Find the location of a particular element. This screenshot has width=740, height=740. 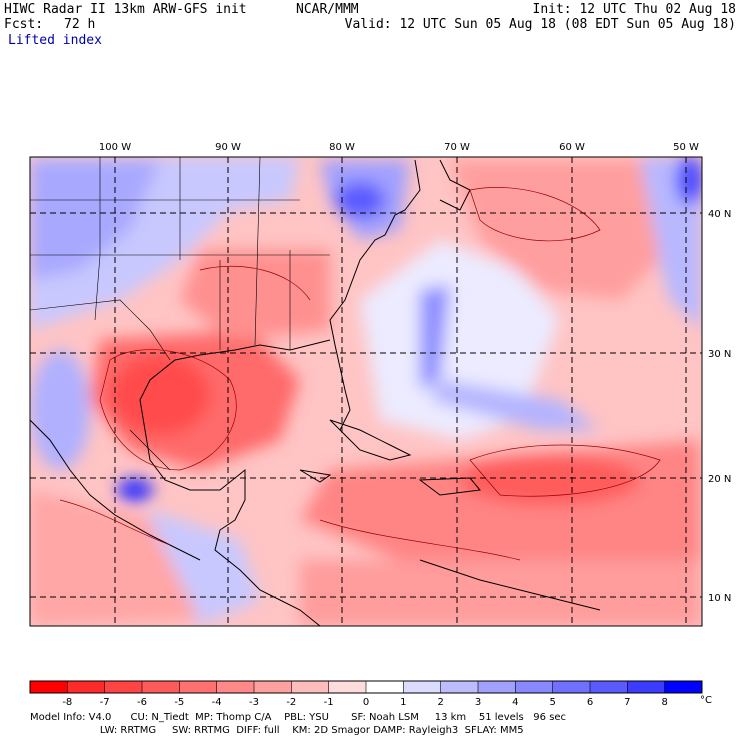

lon-label-60w: 60 W is located at coordinates (572, 147).